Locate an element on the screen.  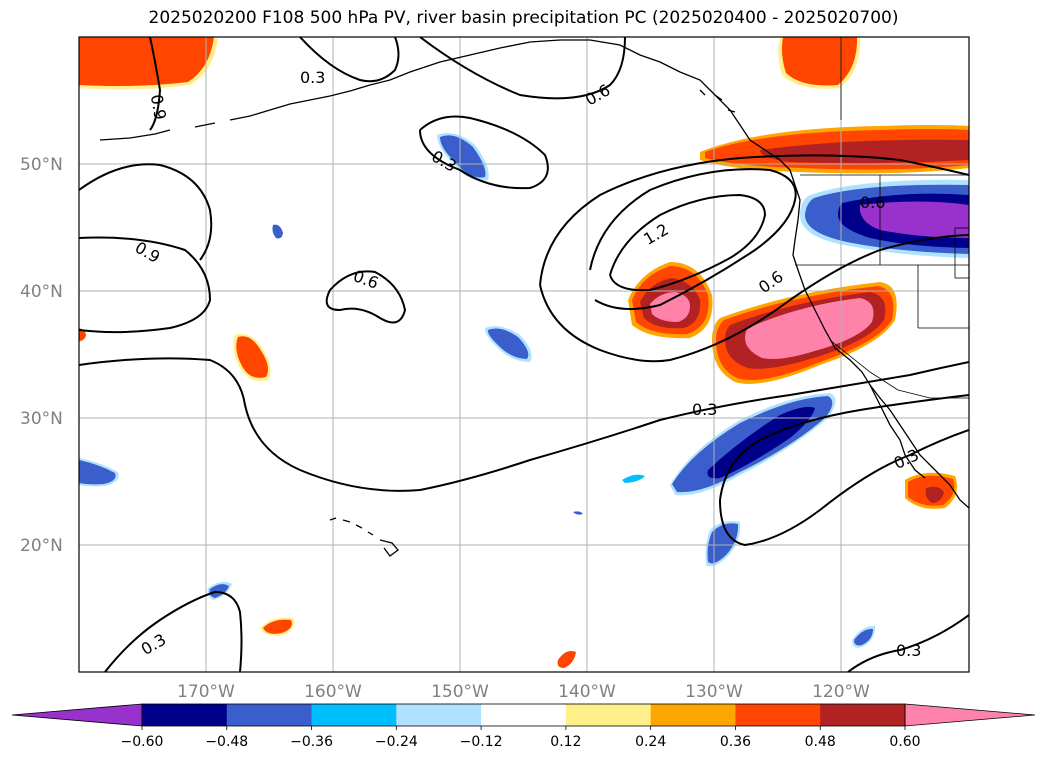
colorbar-tick-label: 0.60 is located at coordinates (904, 742).